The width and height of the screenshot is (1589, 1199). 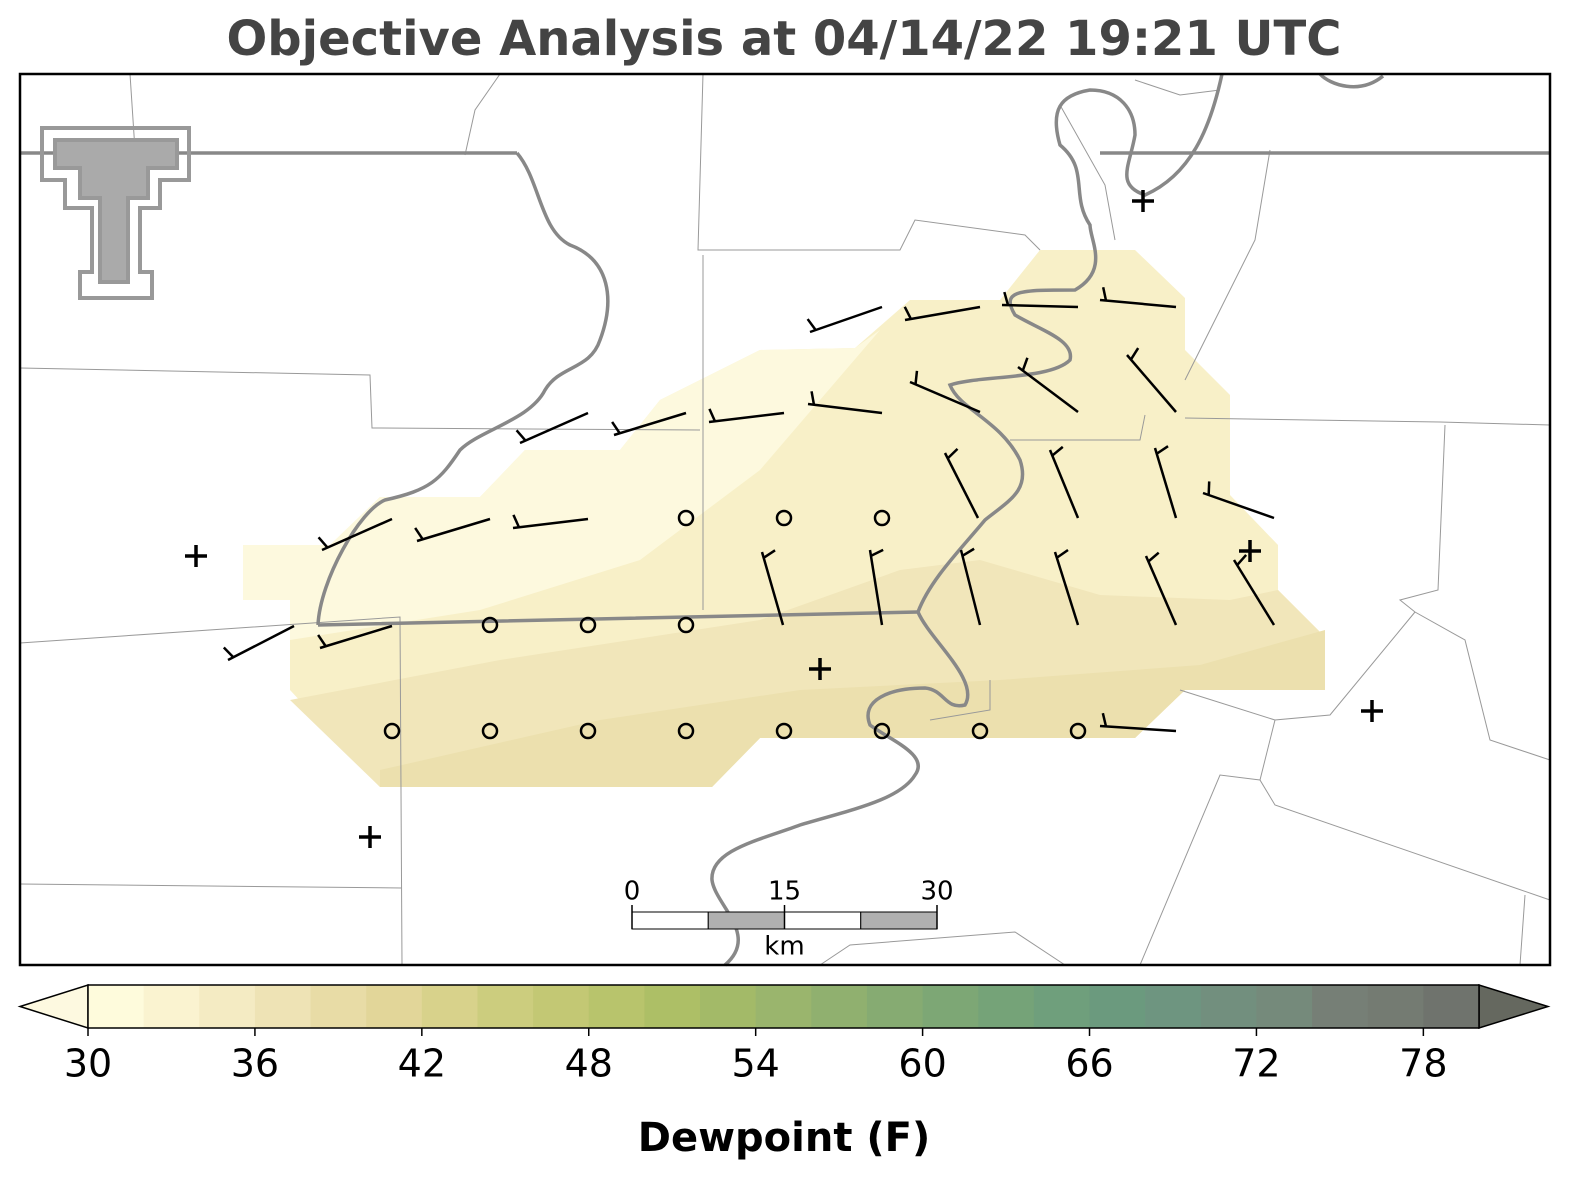 I want to click on colorbar-tick-label: 42, so click(x=422, y=1064).